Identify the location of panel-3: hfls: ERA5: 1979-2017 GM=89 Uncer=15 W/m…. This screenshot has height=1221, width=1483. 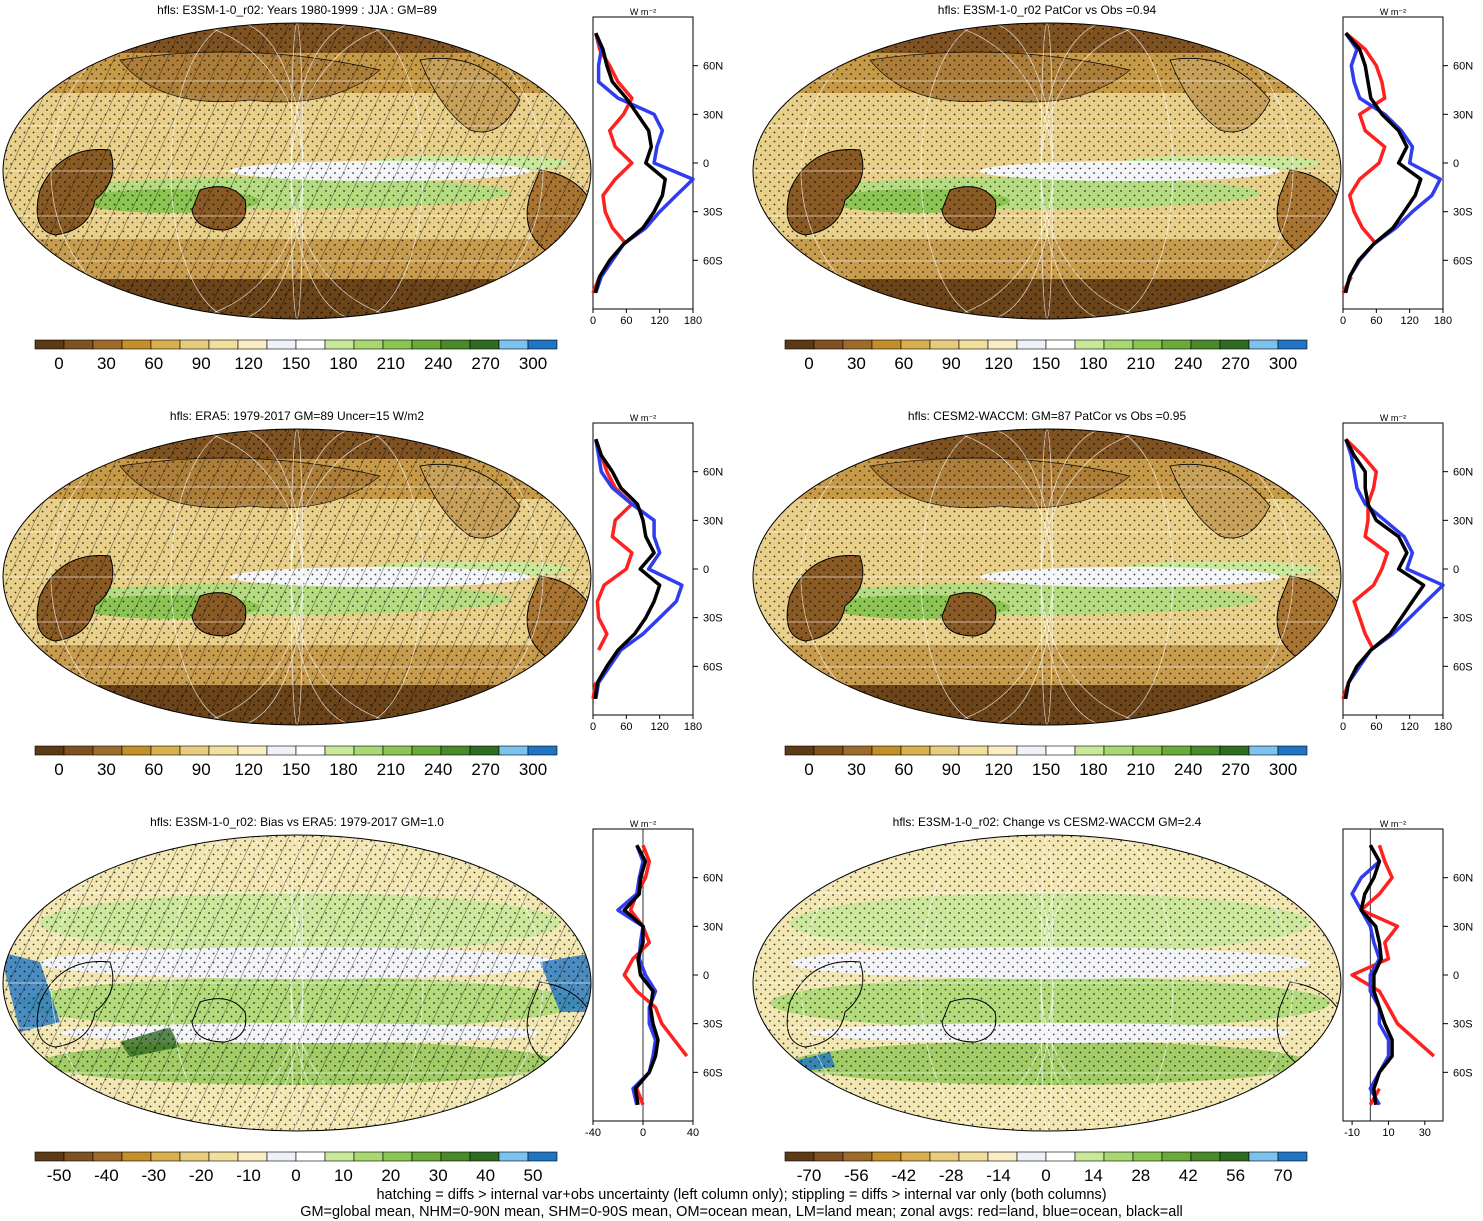
(362, 594).